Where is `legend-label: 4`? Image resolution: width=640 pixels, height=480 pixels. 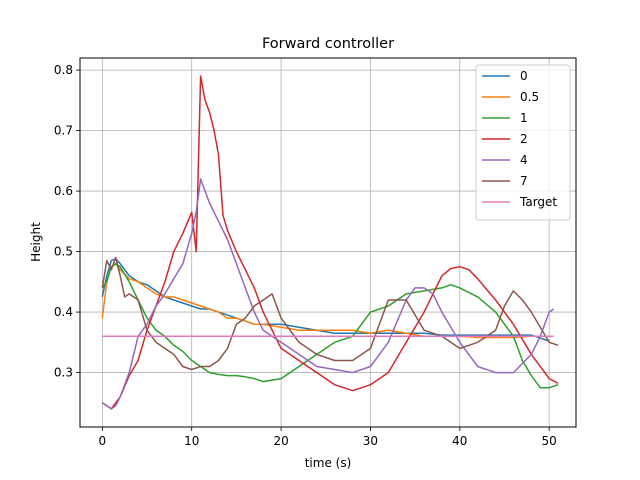
legend-label: 4 is located at coordinates (524, 160).